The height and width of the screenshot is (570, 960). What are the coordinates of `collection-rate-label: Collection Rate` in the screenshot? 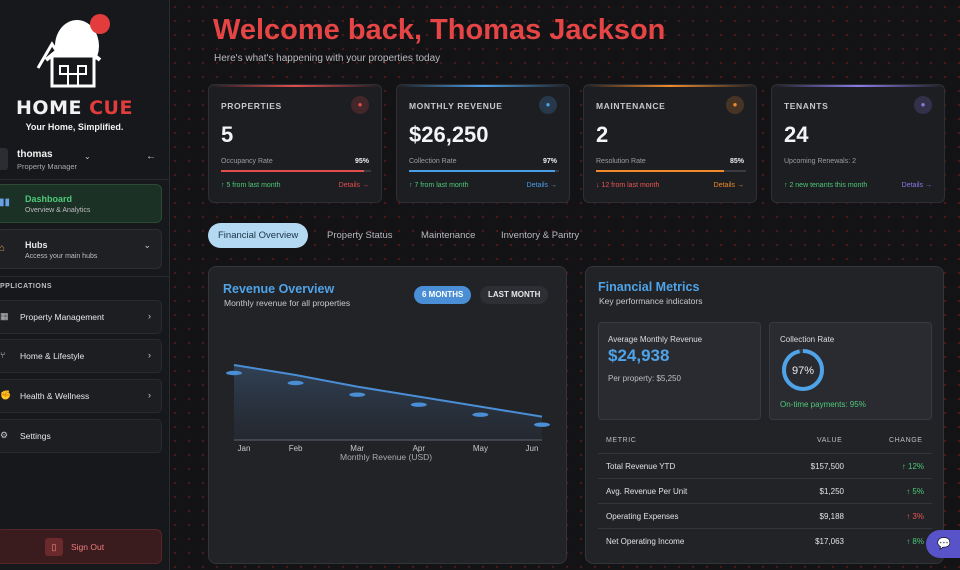 It's located at (807, 339).